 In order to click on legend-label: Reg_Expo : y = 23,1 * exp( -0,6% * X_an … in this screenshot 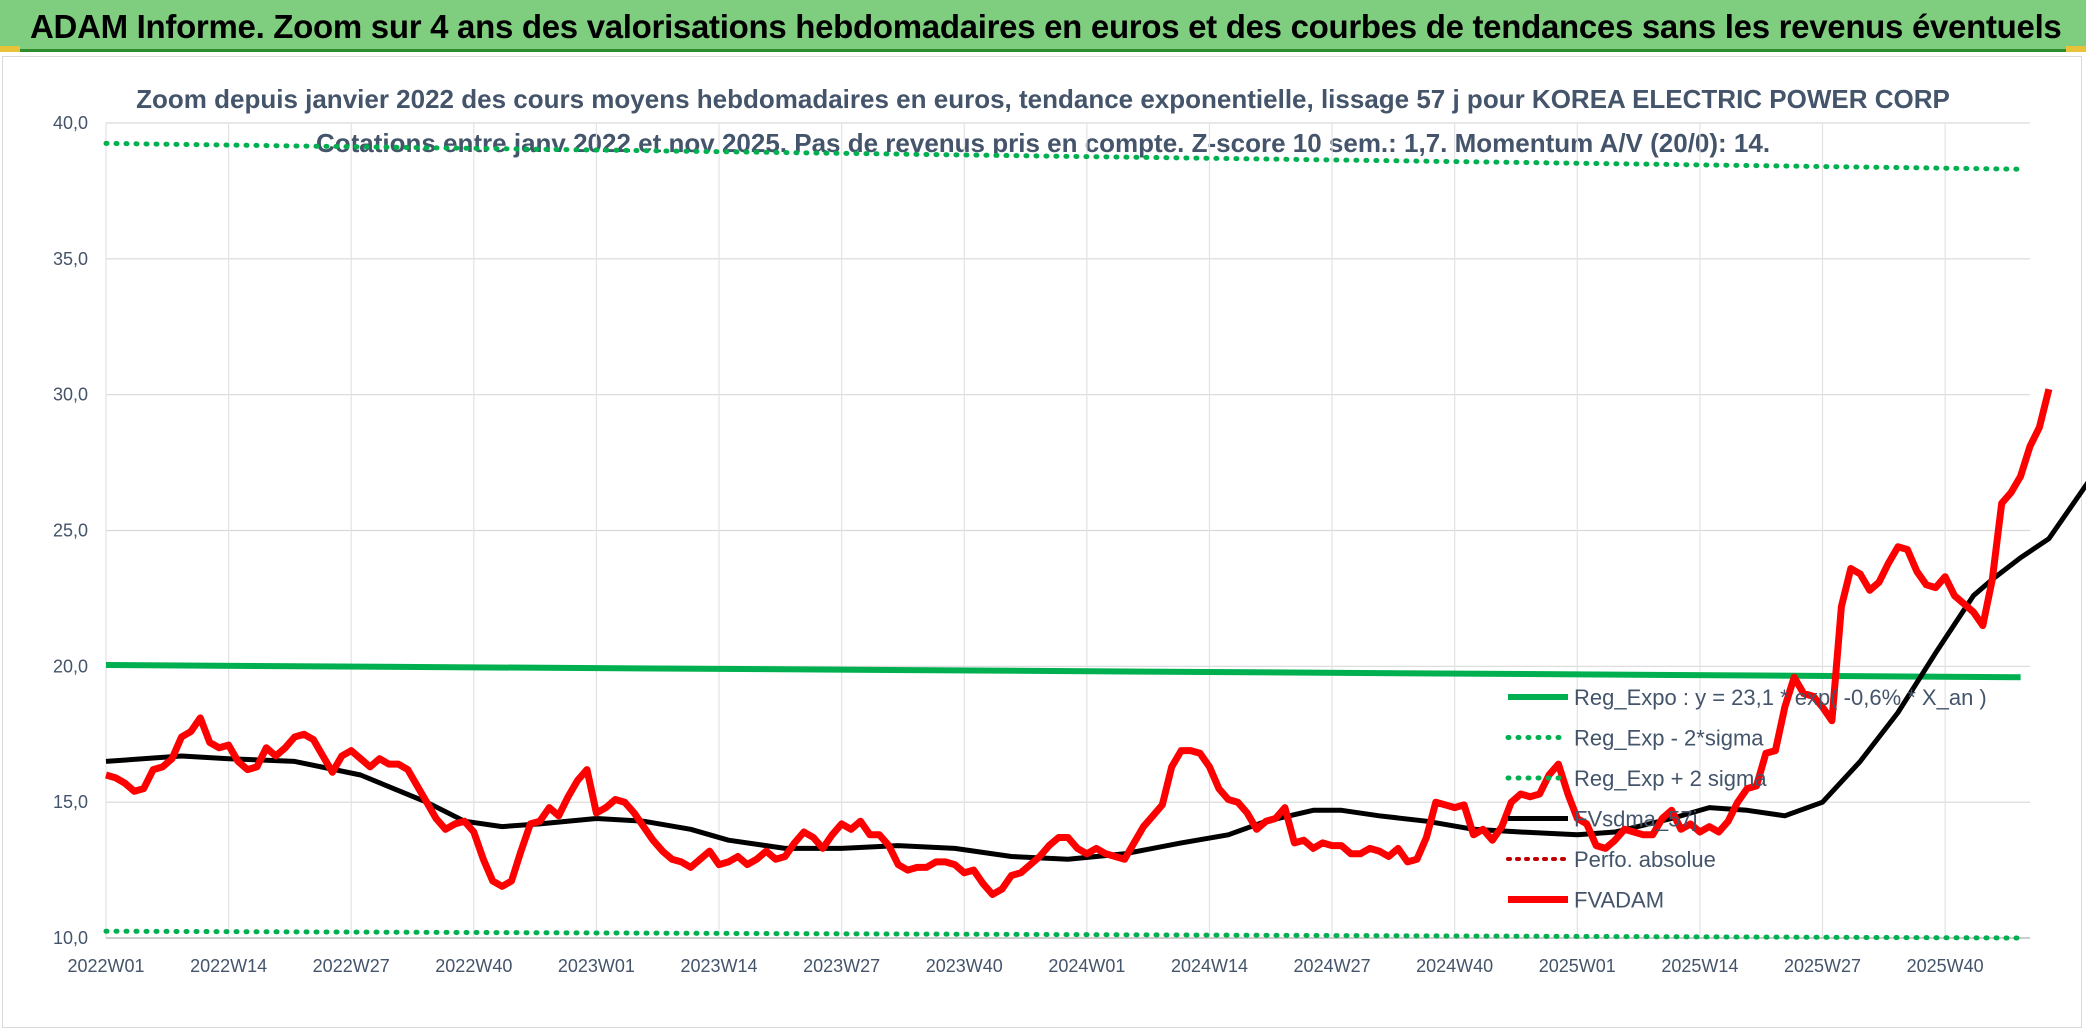, I will do `click(1780, 697)`.